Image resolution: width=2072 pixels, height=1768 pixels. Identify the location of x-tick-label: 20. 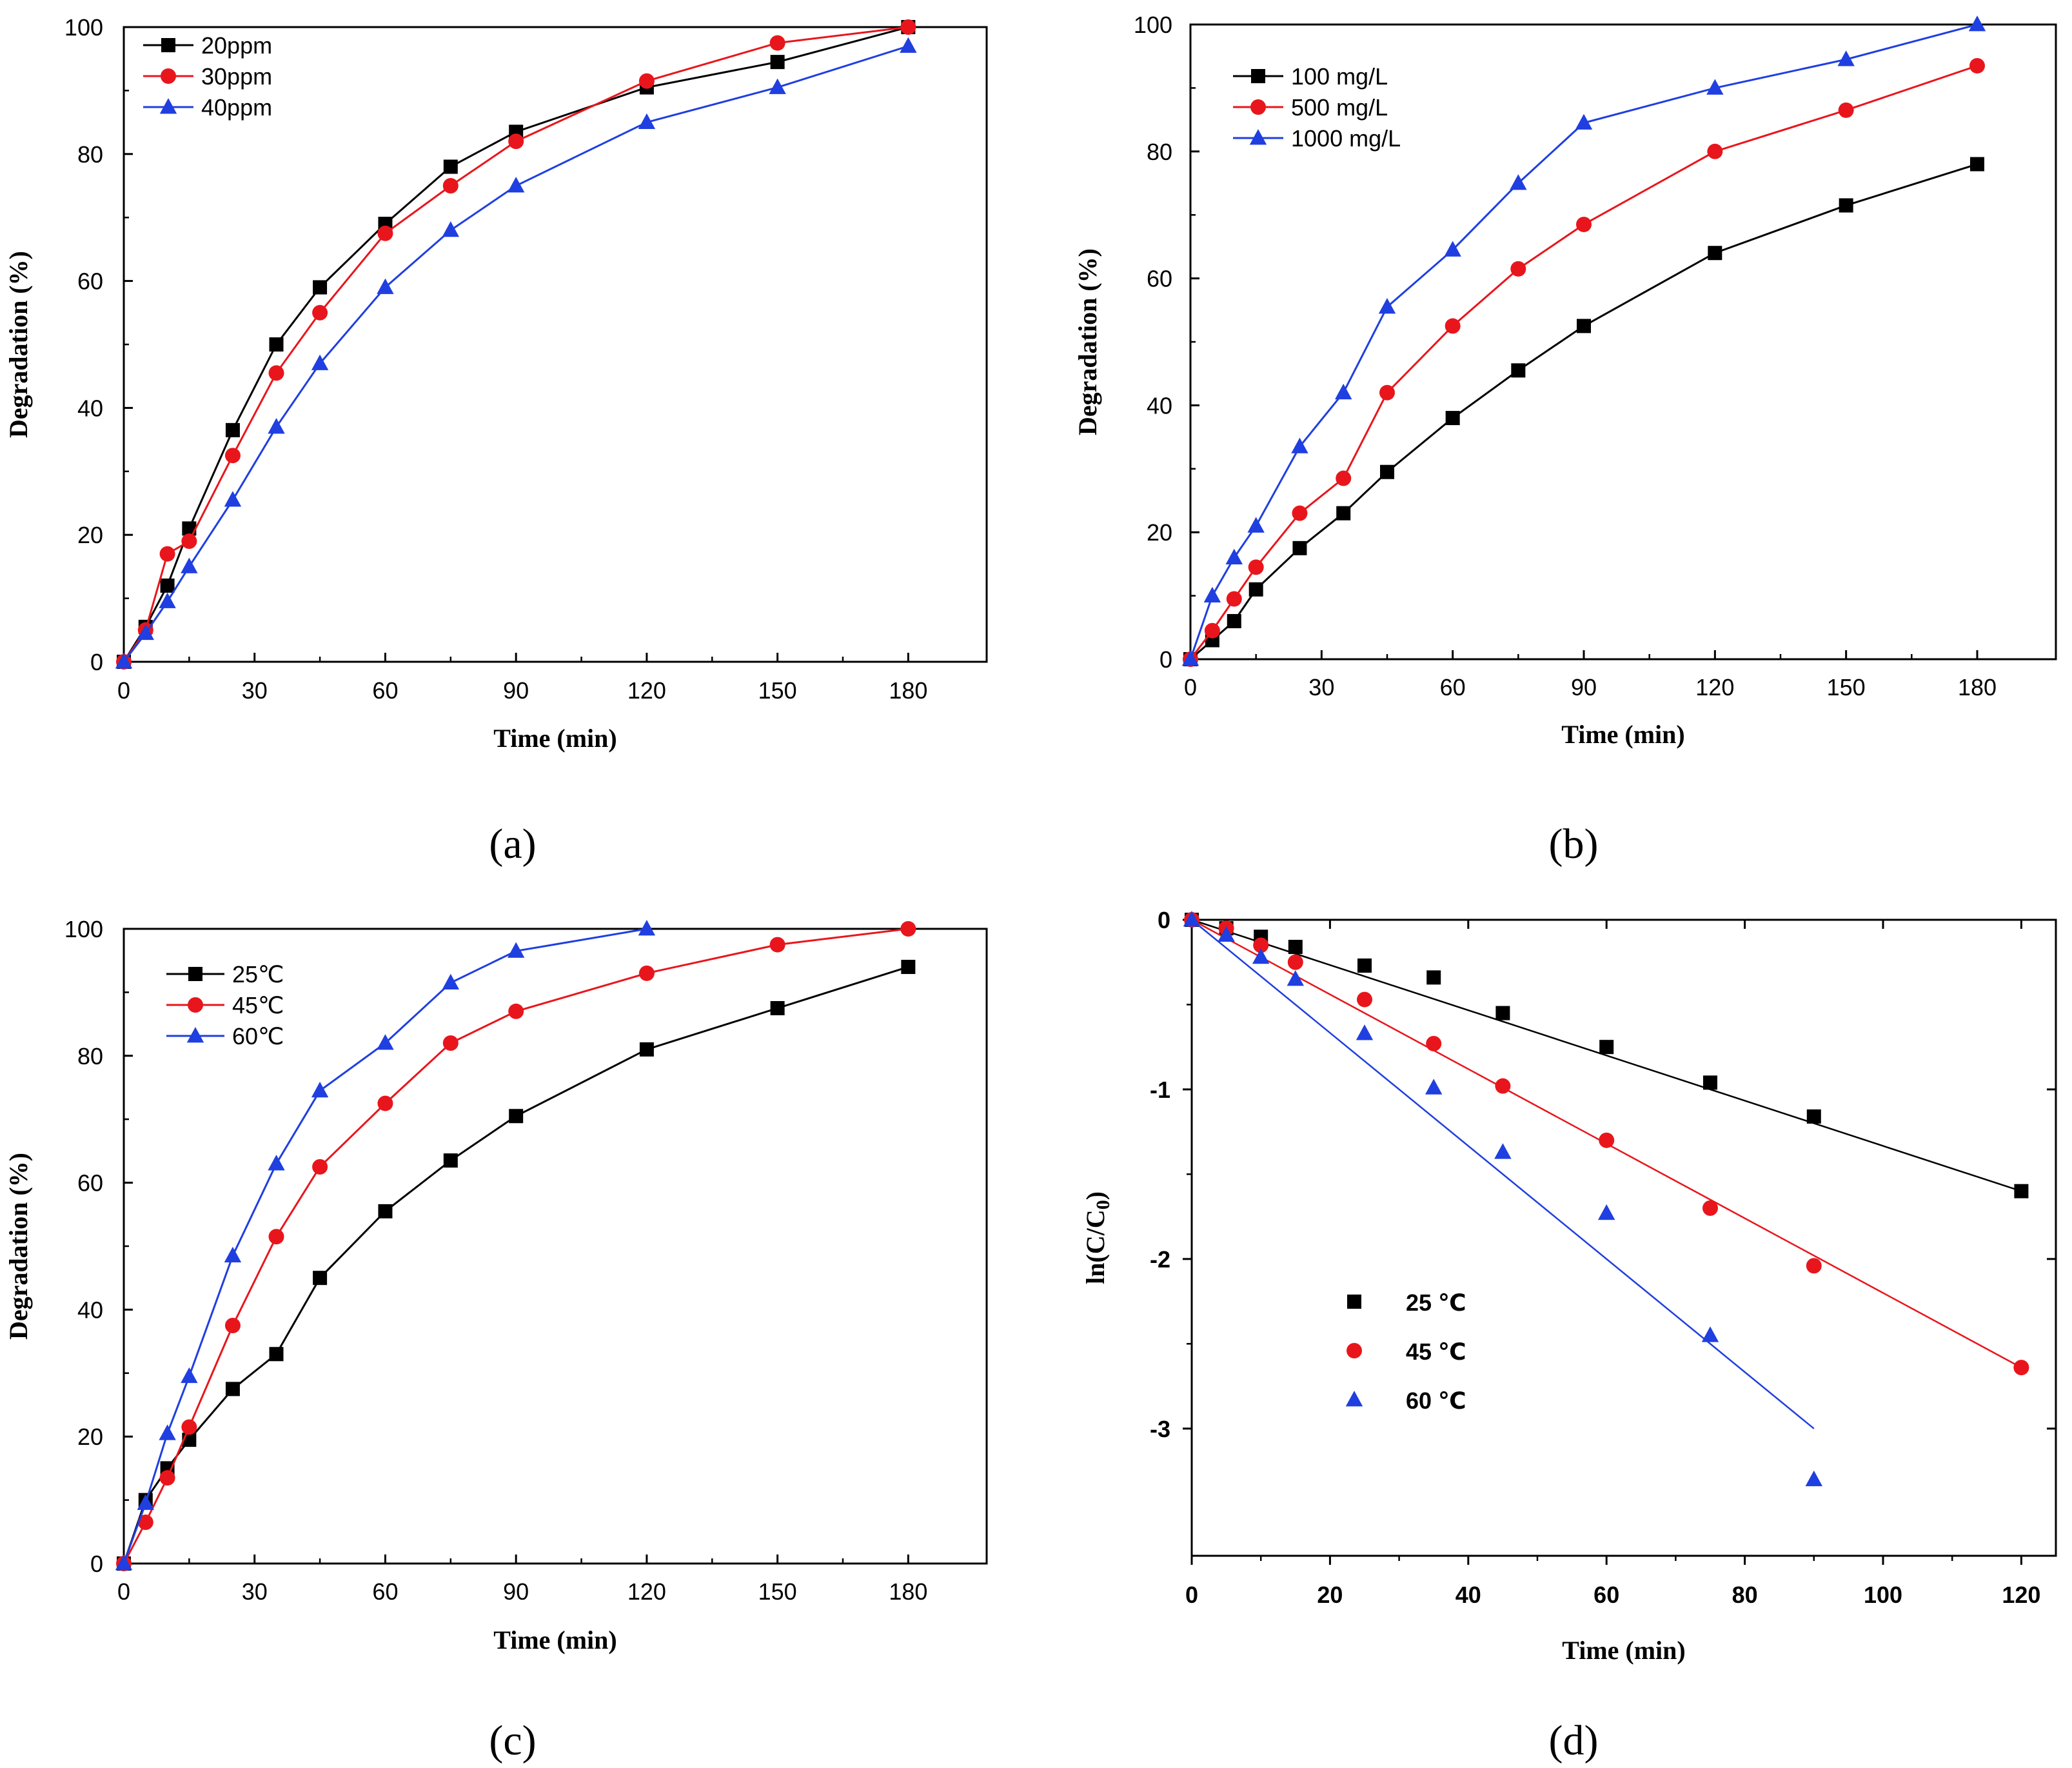
(1330, 1595).